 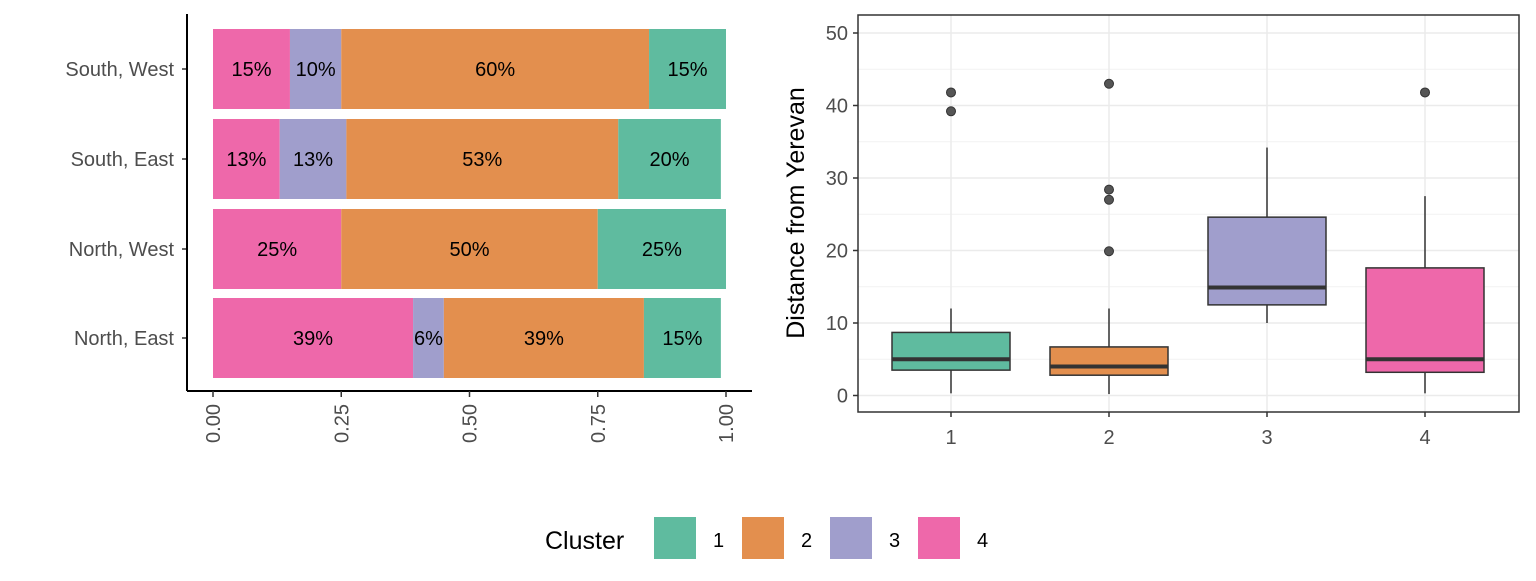 What do you see at coordinates (837, 34) in the screenshot?
I see `y-tick-label: 50` at bounding box center [837, 34].